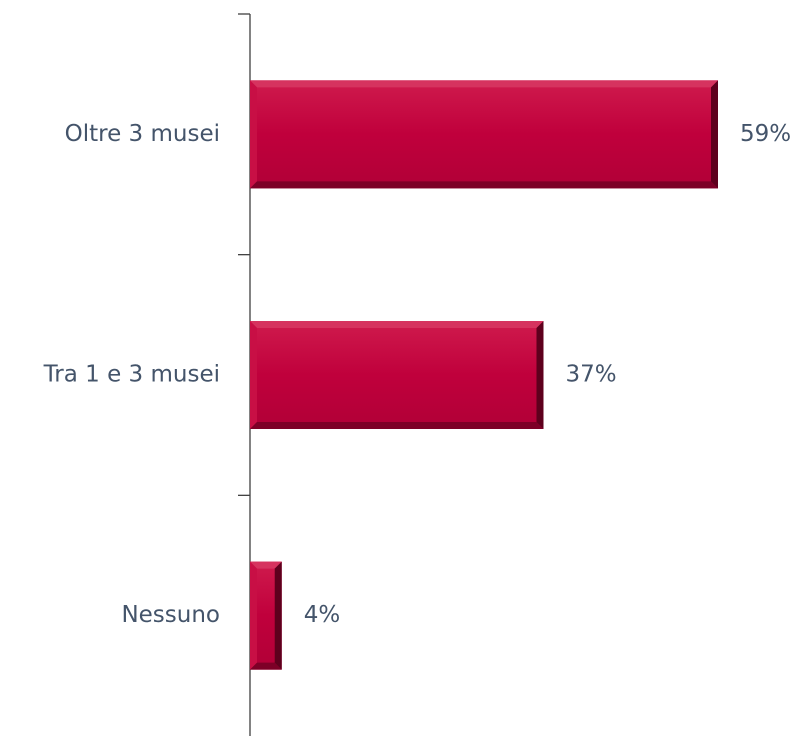 The image size is (798, 736). What do you see at coordinates (142, 134) in the screenshot?
I see `category-label: Oltre 3 musei` at bounding box center [142, 134].